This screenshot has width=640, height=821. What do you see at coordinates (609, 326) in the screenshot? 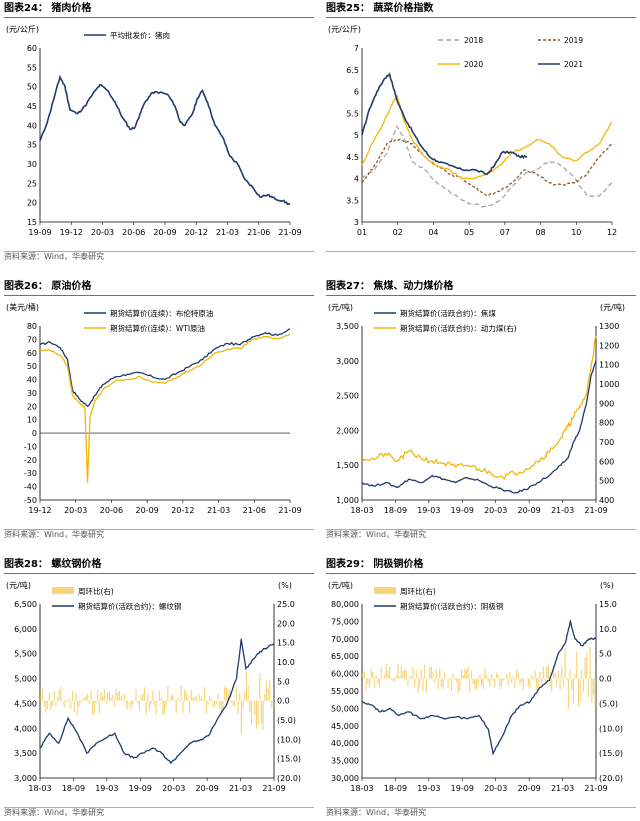
I see `y-tick-label-right: 1300` at bounding box center [609, 326].